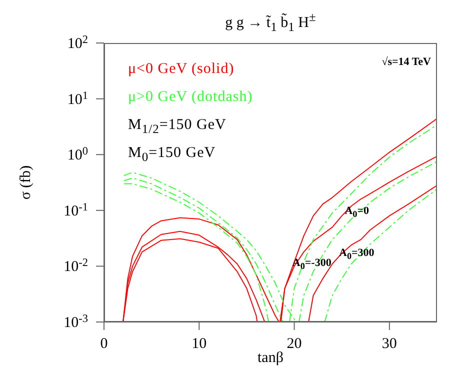  Describe the element at coordinates (77, 43) in the screenshot. I see `y-tick-label: 10$^{2}$` at that location.